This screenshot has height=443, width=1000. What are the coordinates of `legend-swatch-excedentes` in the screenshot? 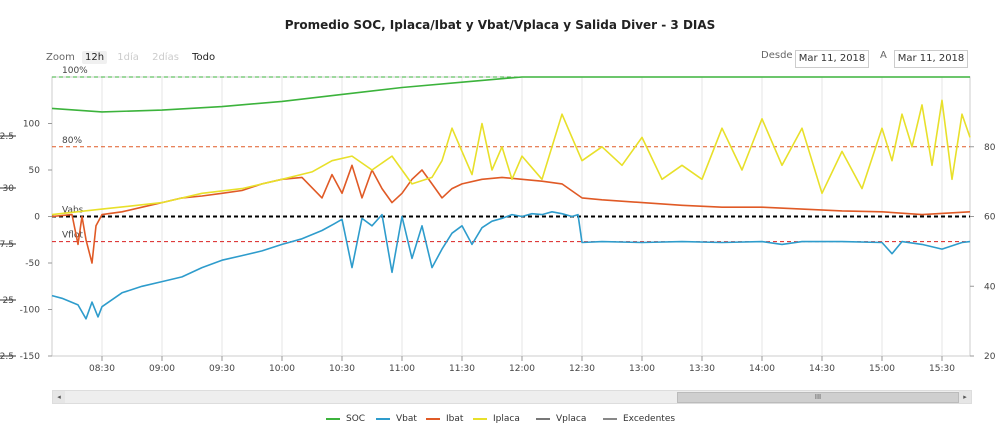 It's located at (610, 418).